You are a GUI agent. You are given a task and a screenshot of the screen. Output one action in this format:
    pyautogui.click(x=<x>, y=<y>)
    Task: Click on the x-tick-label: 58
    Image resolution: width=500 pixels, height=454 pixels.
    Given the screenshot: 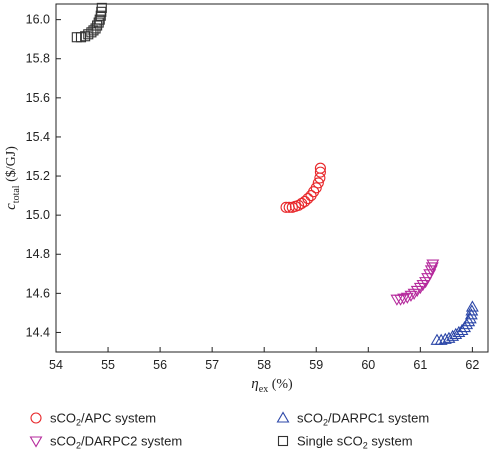 What is the action you would take?
    pyautogui.click(x=264, y=365)
    